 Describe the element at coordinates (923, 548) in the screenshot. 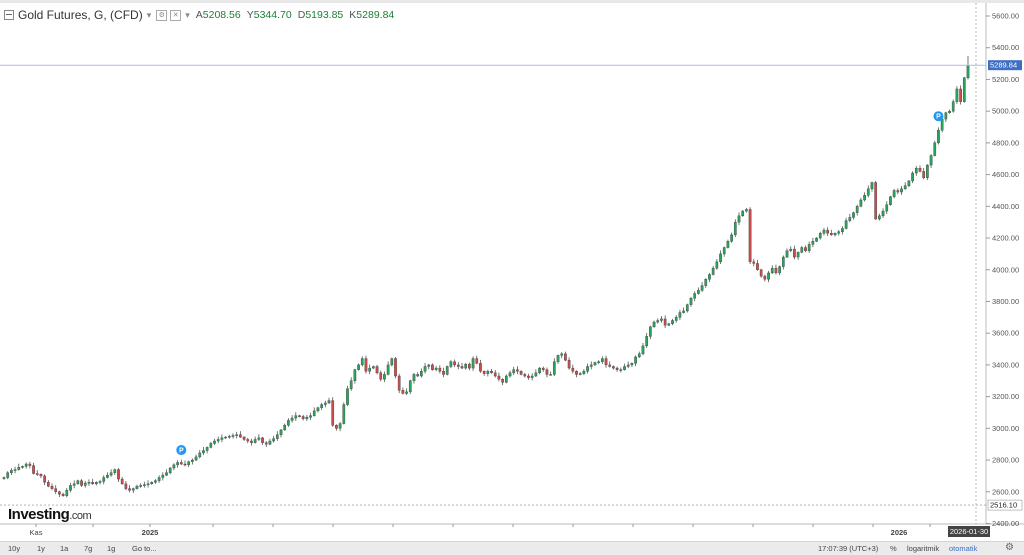

I see `log-toggle: logaritmik` at that location.